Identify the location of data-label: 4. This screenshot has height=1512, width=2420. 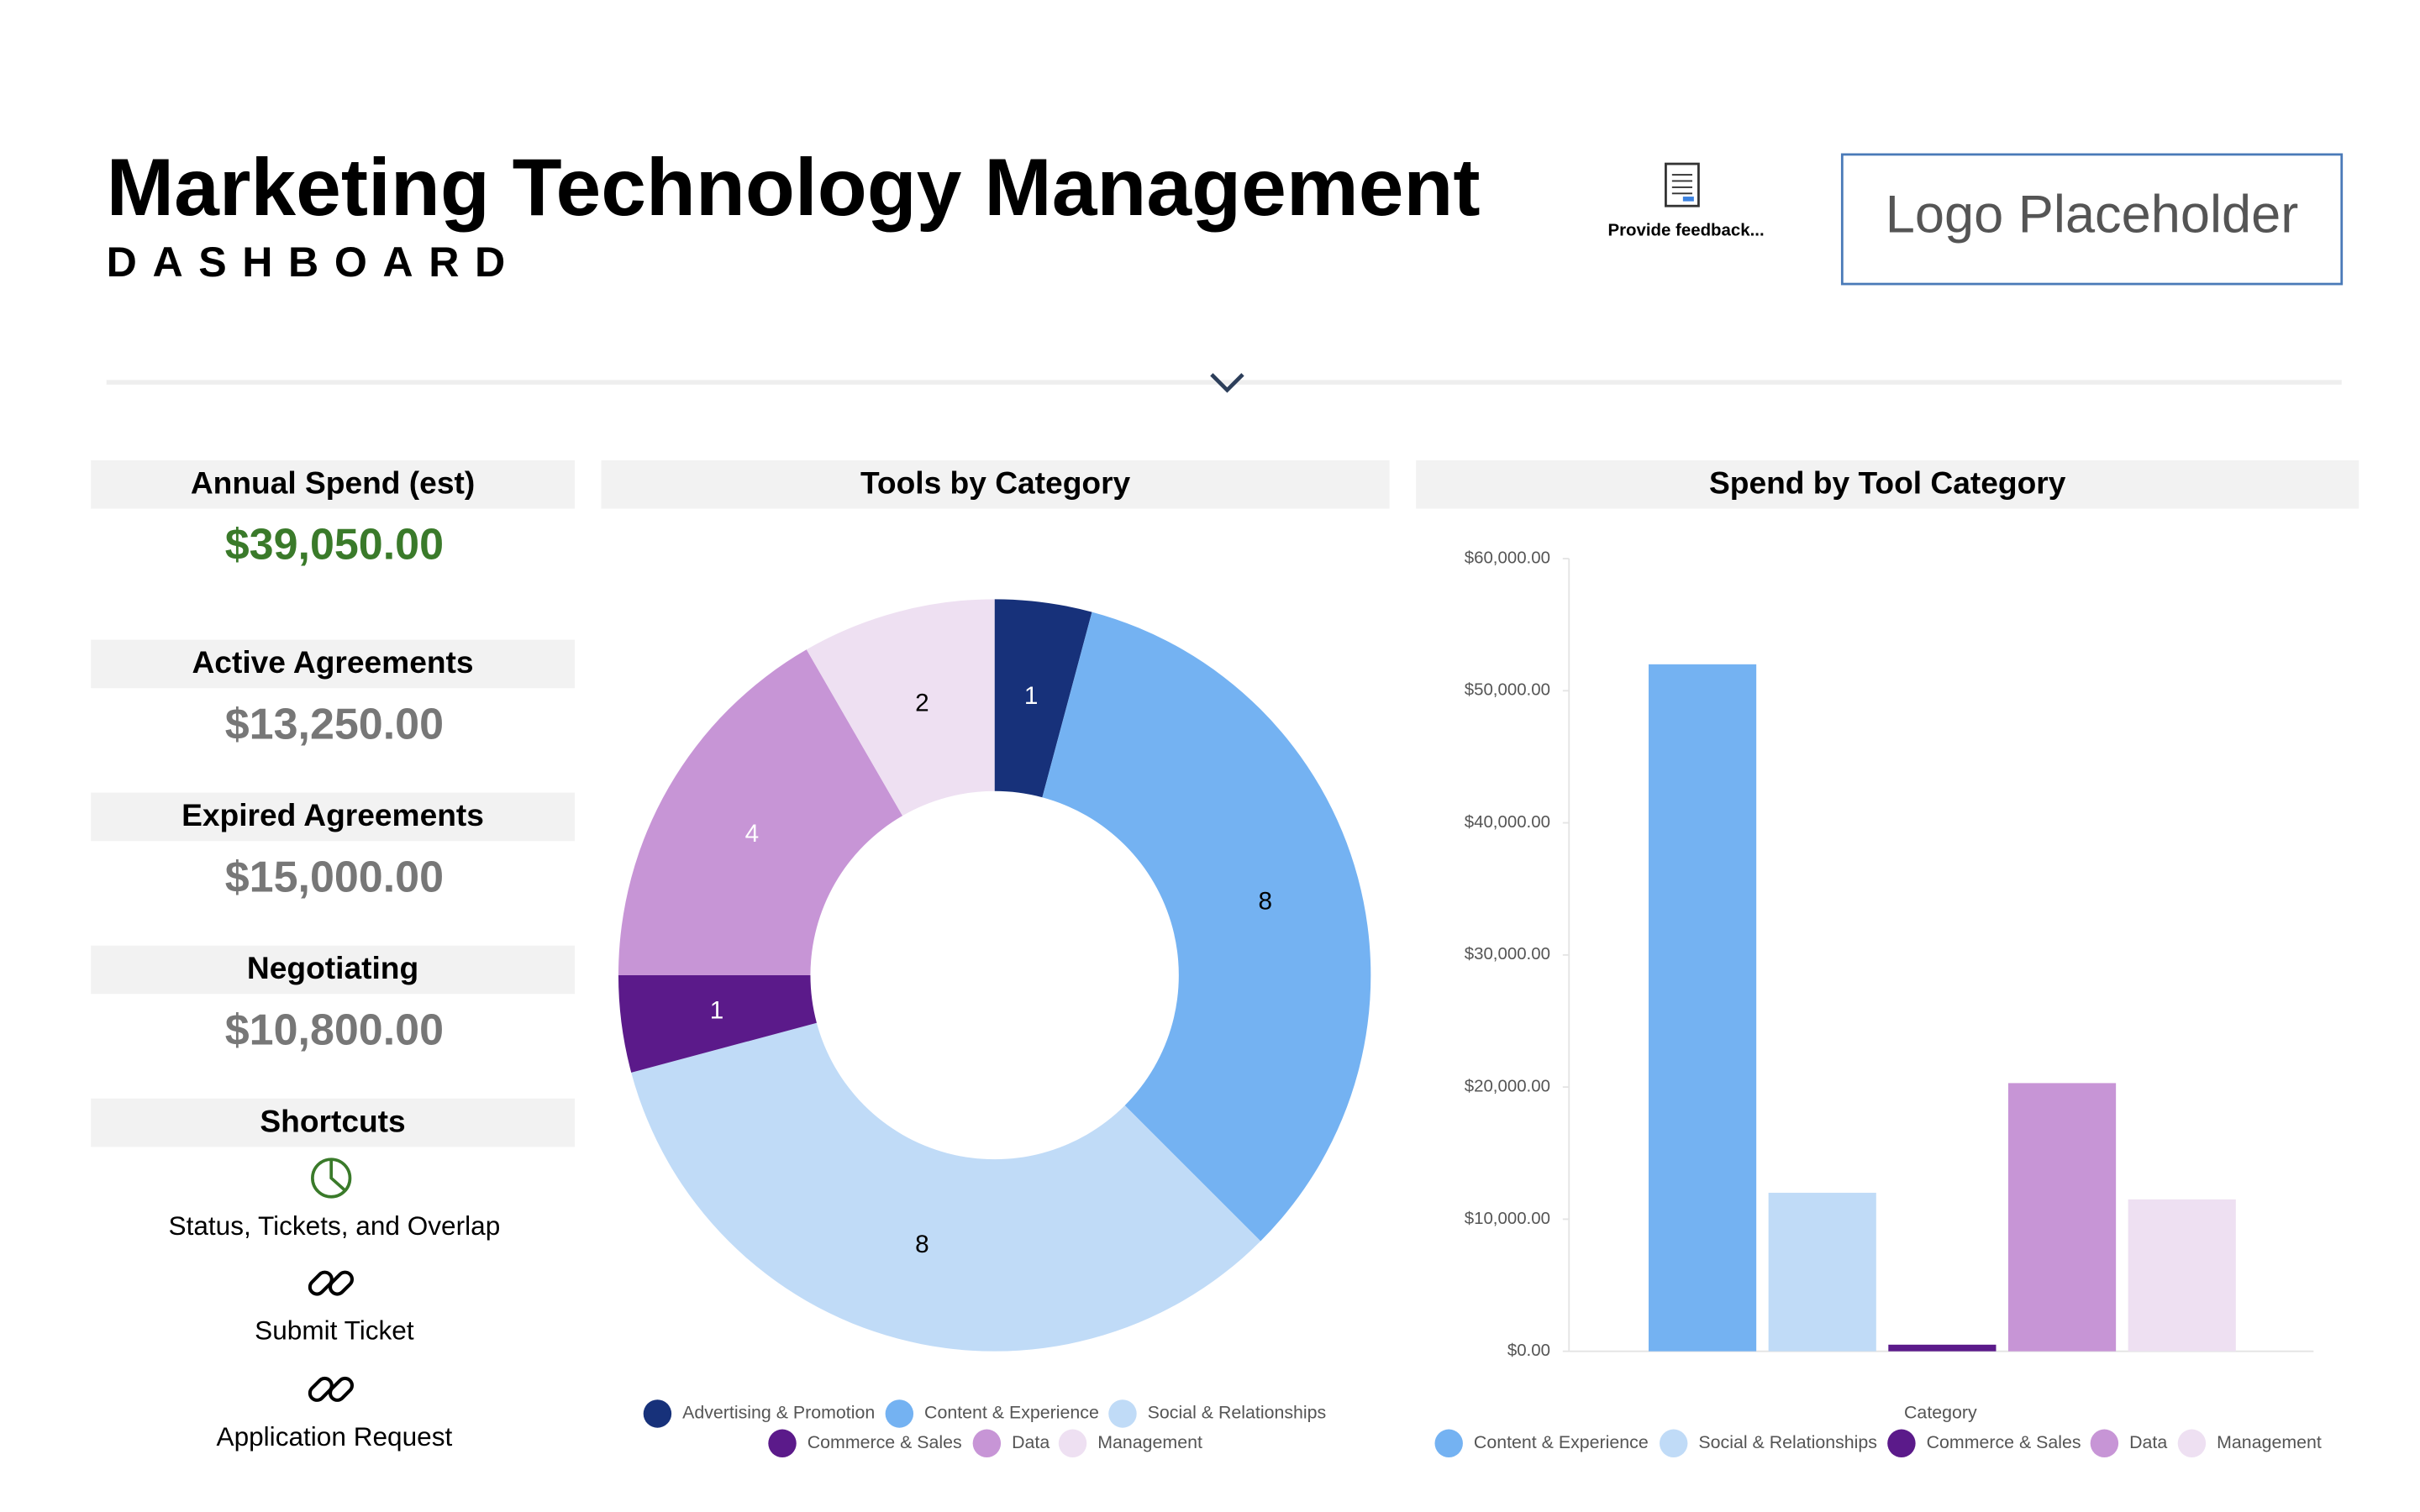
(752, 834).